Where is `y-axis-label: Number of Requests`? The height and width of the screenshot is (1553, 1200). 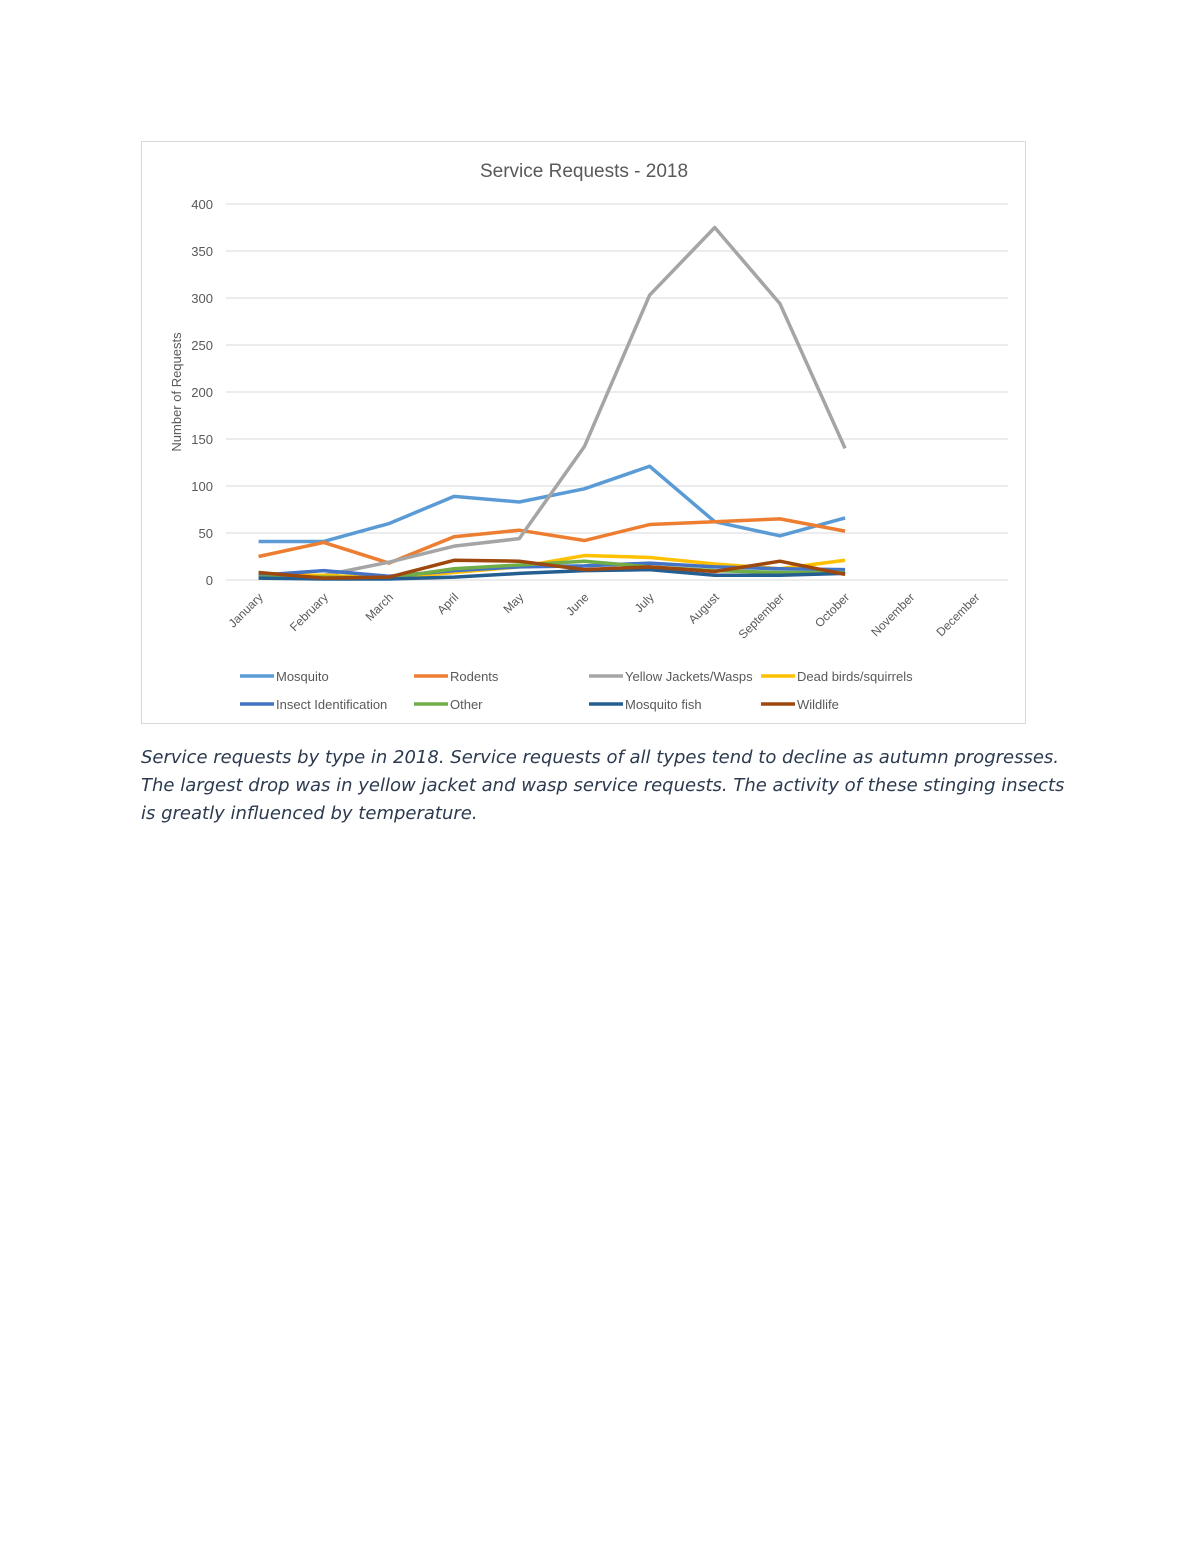 y-axis-label: Number of Requests is located at coordinates (176, 392).